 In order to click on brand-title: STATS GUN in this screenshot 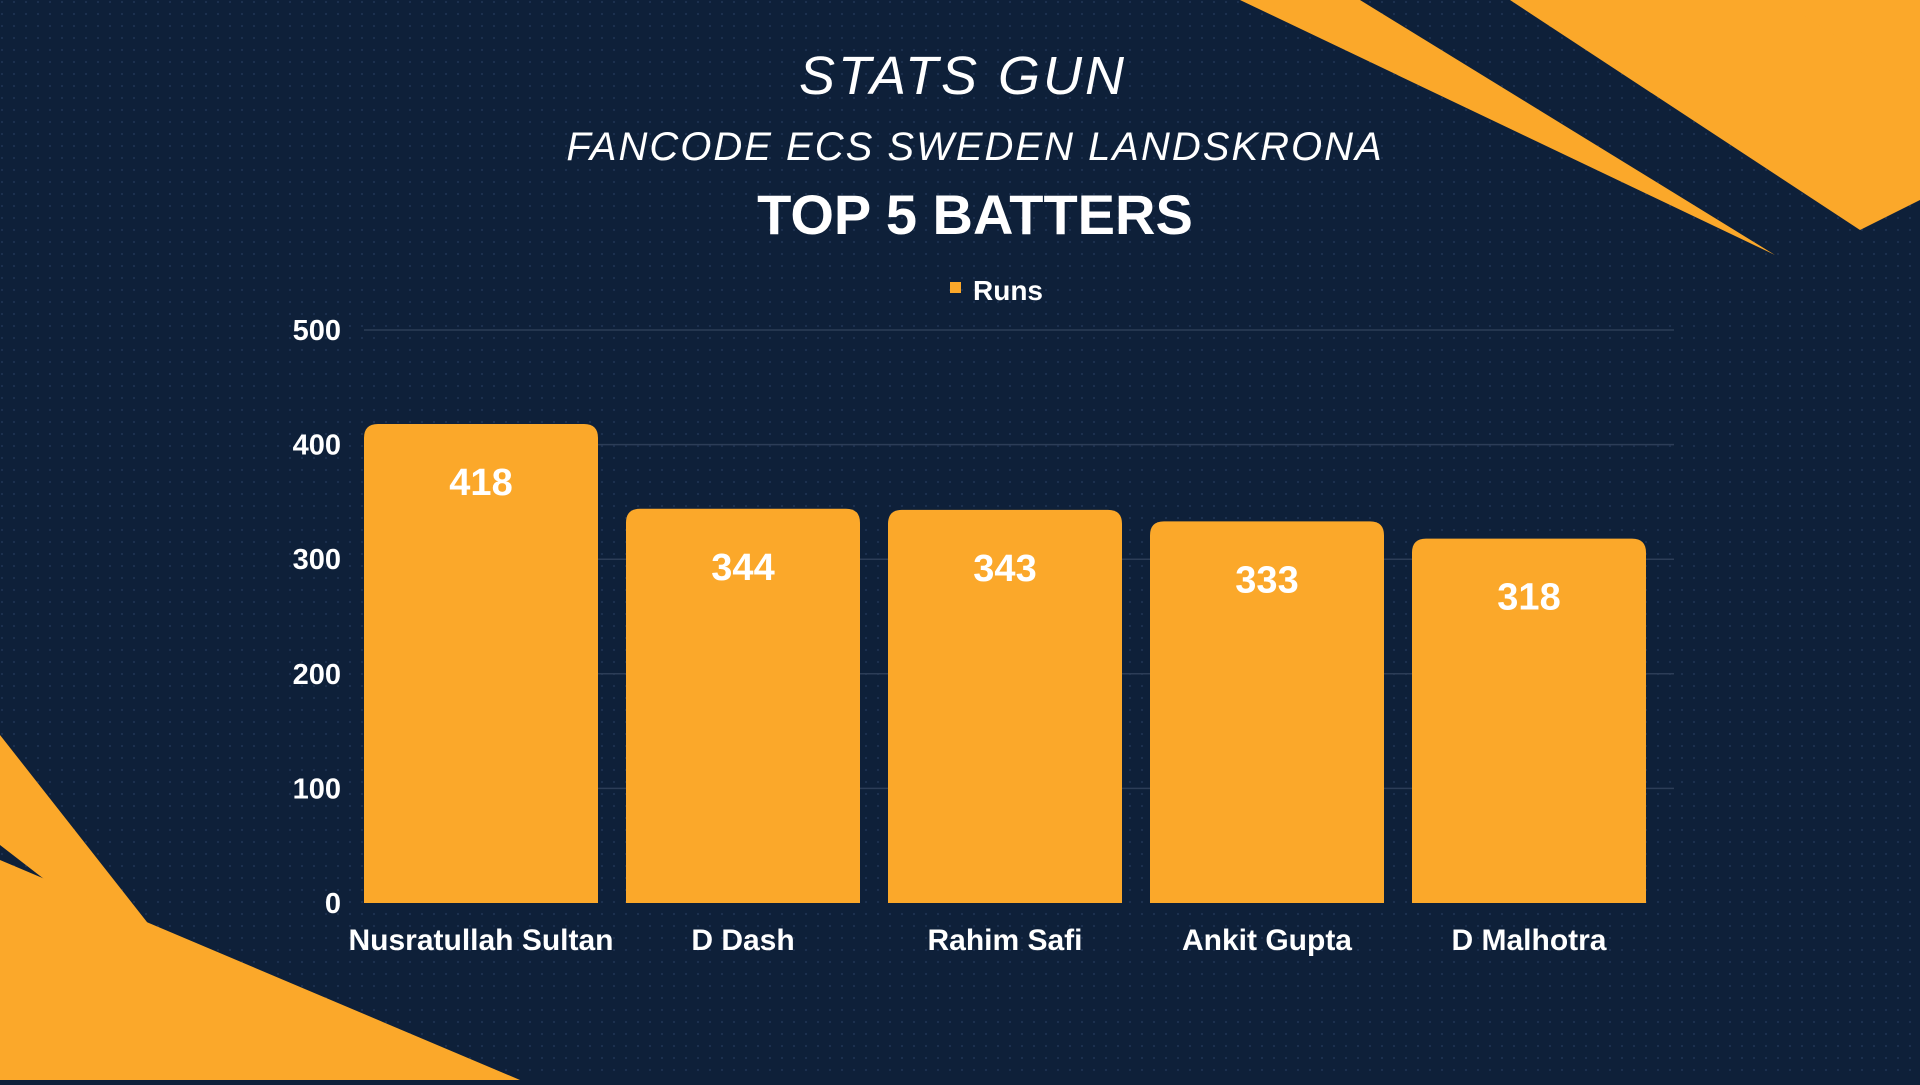, I will do `click(963, 76)`.